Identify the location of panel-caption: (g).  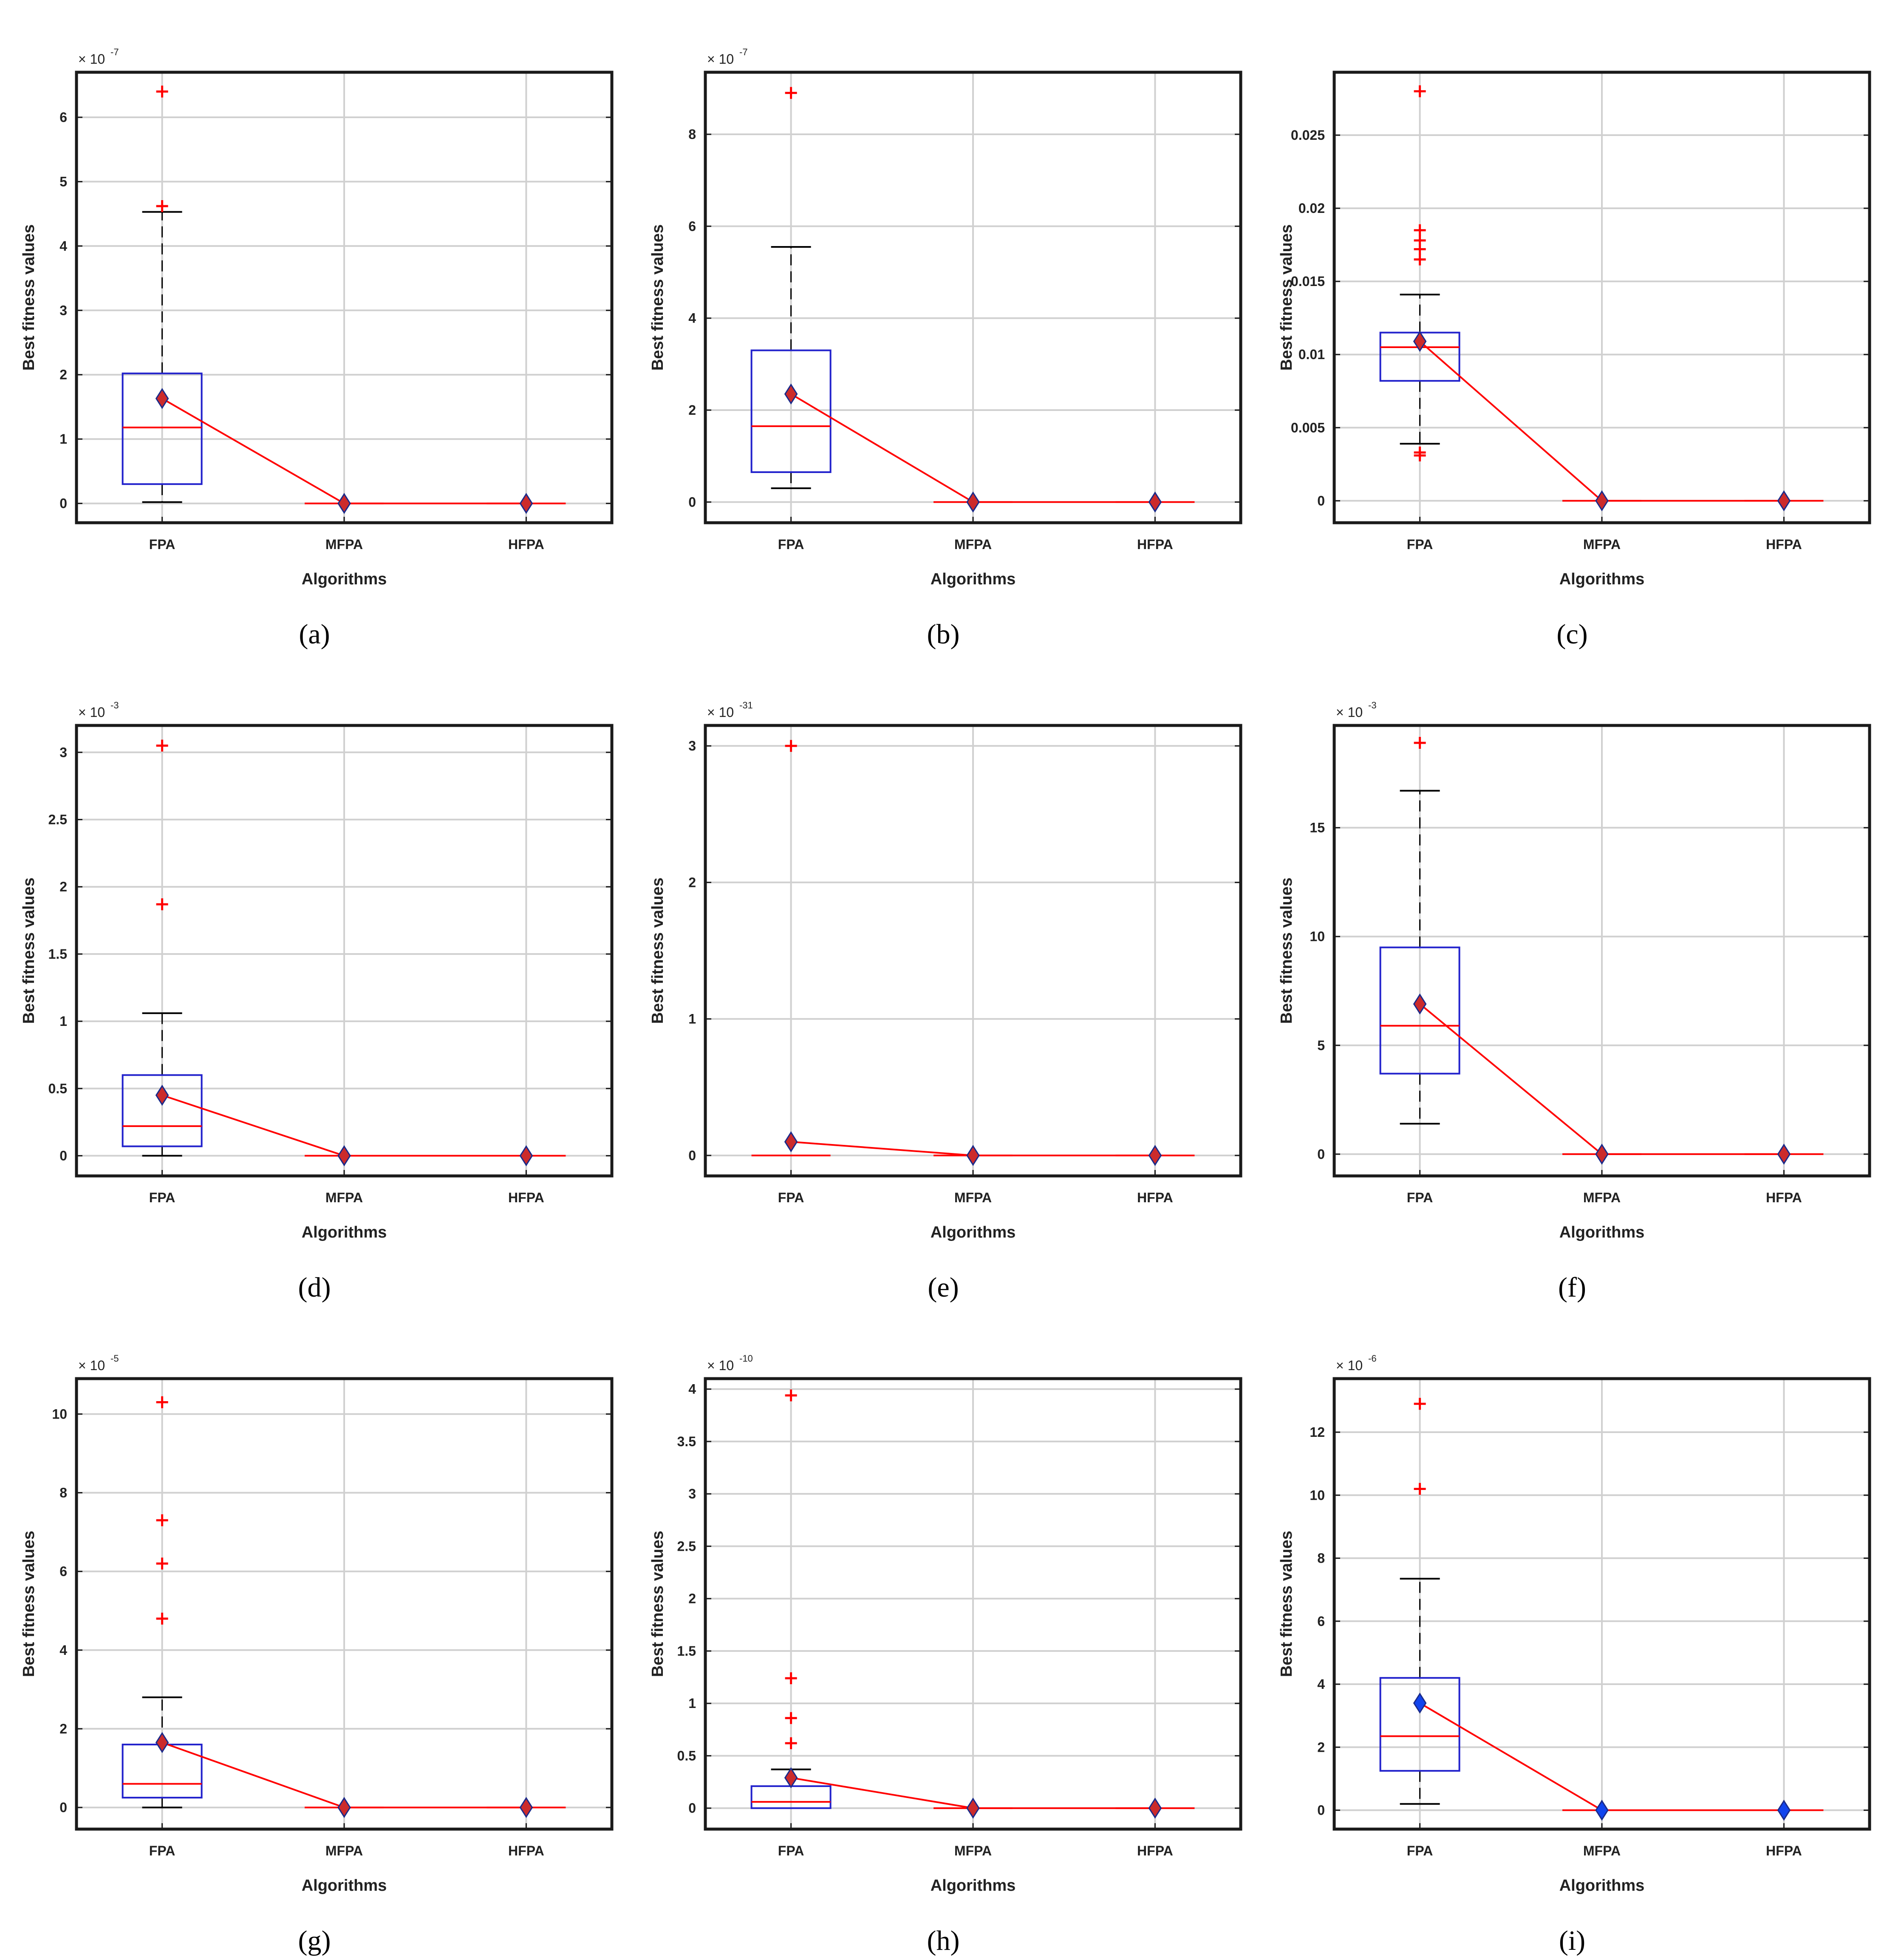
(314, 1940).